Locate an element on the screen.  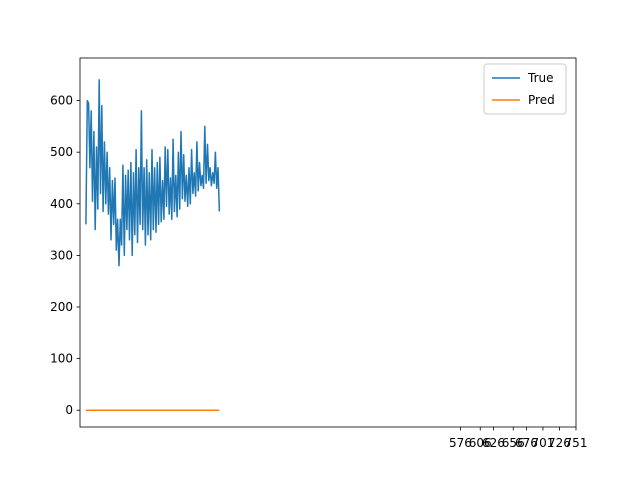
y-tick-label: 300 is located at coordinates (61, 255).